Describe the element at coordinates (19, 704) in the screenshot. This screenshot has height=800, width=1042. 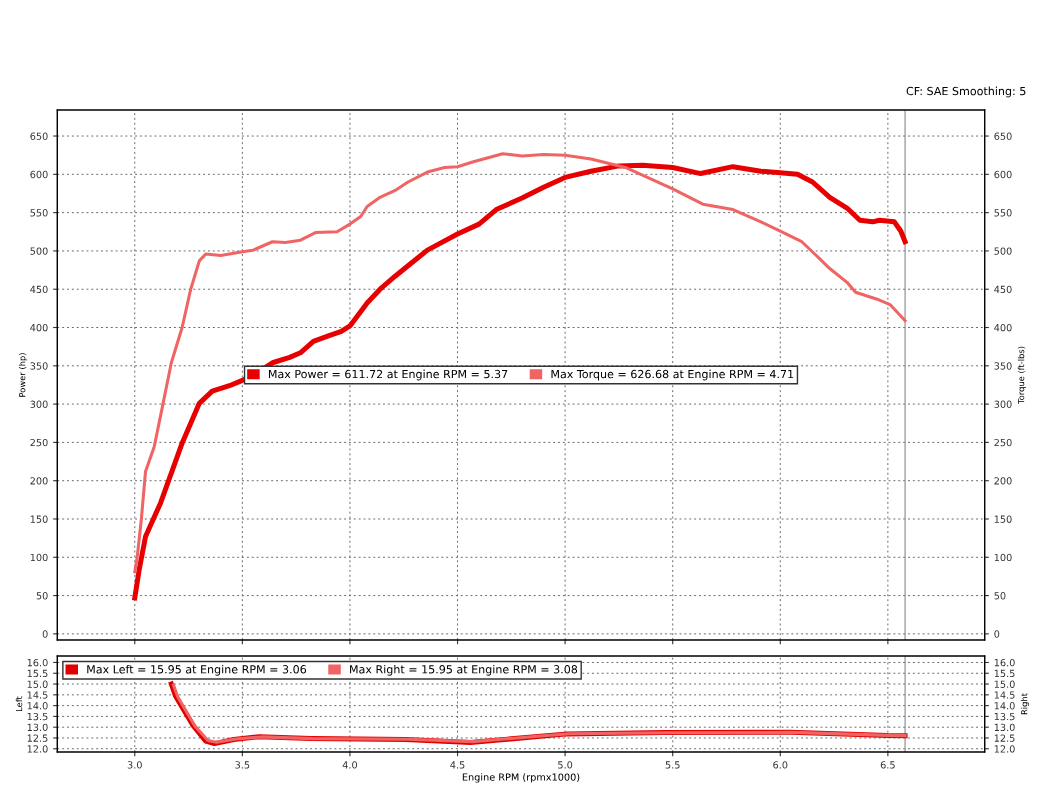
I see `y-axis-title: Left` at that location.